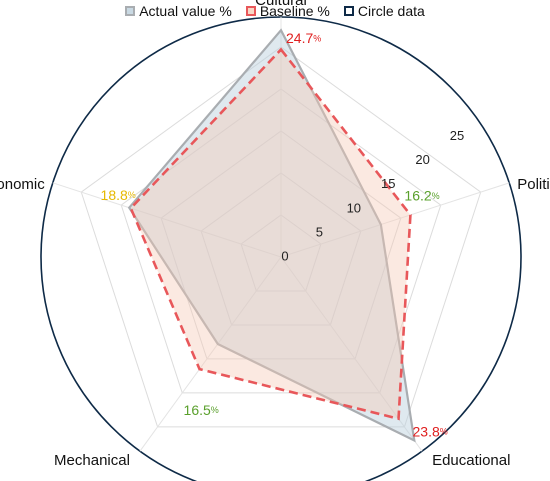  I want to click on legend-item-baseline: Baseline %, so click(287, 11).